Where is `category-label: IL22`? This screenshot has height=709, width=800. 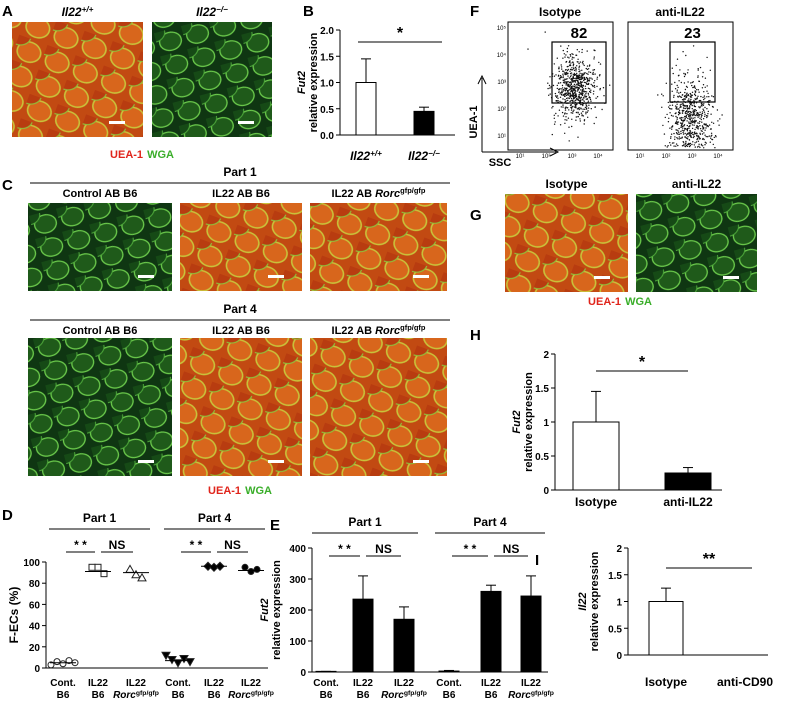
category-label: IL22 is located at coordinates (251, 683).